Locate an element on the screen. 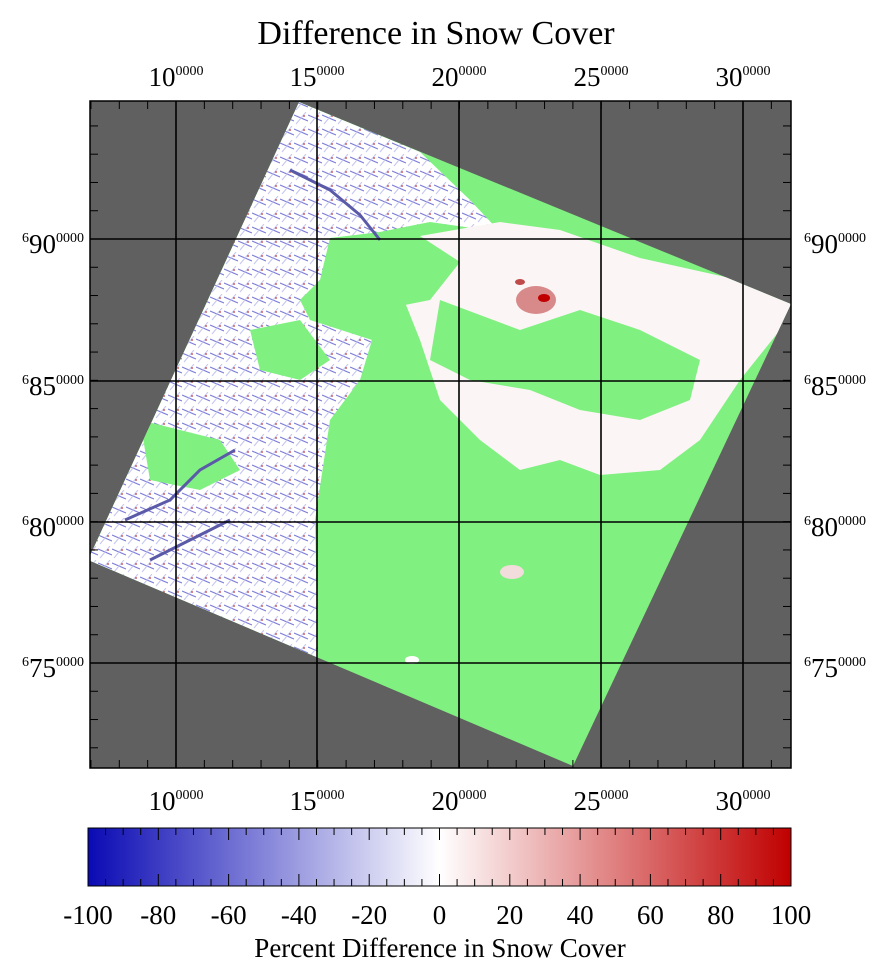  colorbar-label: 60 is located at coordinates (650, 915).